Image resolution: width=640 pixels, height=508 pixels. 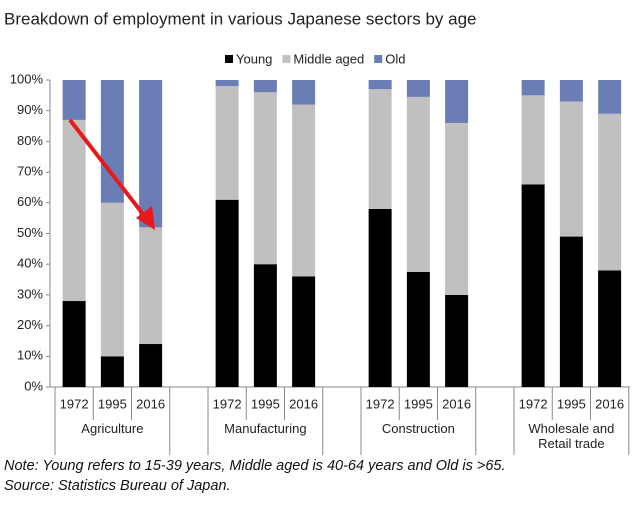 I want to click on y-tick-label: 100%, so click(x=27, y=78).